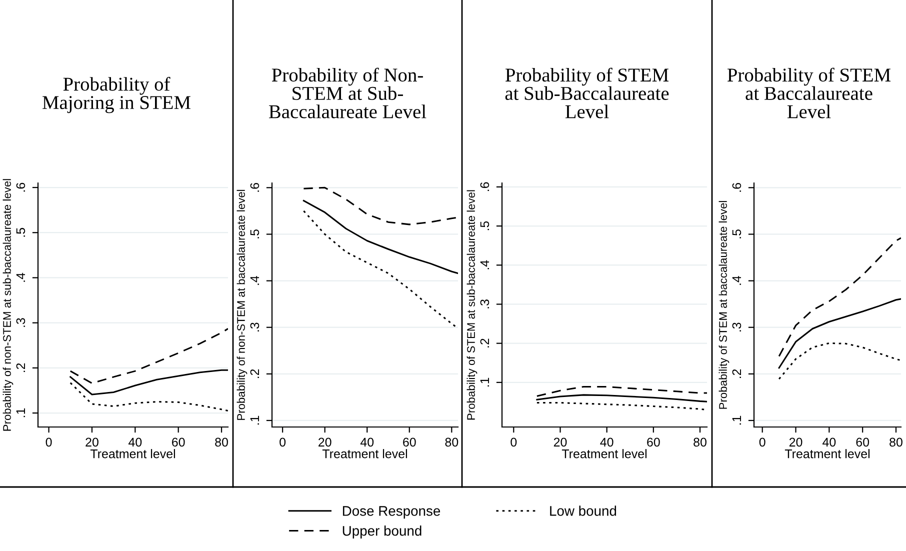  Describe the element at coordinates (472, 305) in the screenshot. I see `y-axis-title: Probability of STEM at sub-baccalaureate level` at that location.